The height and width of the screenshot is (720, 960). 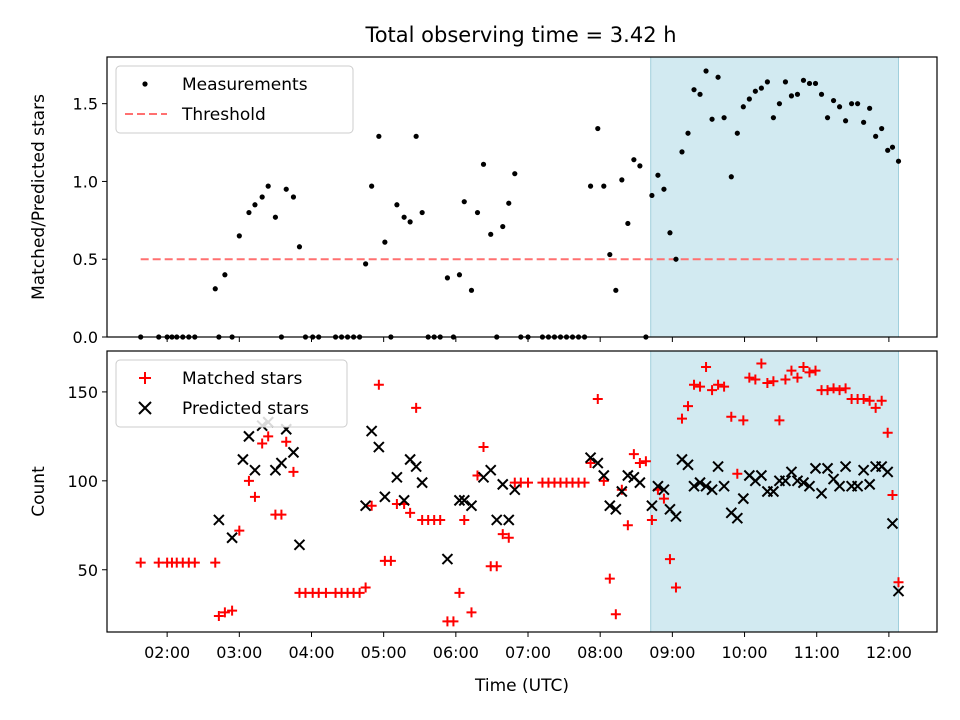 What do you see at coordinates (85, 259) in the screenshot?
I see `y-tick-label: 0.5` at bounding box center [85, 259].